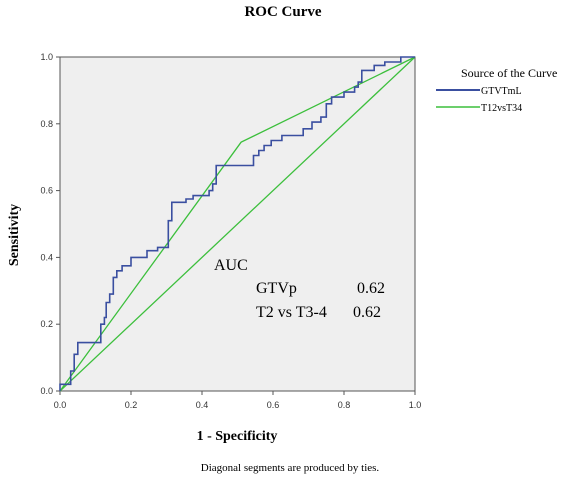 This screenshot has width=581, height=480. Describe the element at coordinates (202, 405) in the screenshot. I see `x-tick-label: 0.4` at that location.